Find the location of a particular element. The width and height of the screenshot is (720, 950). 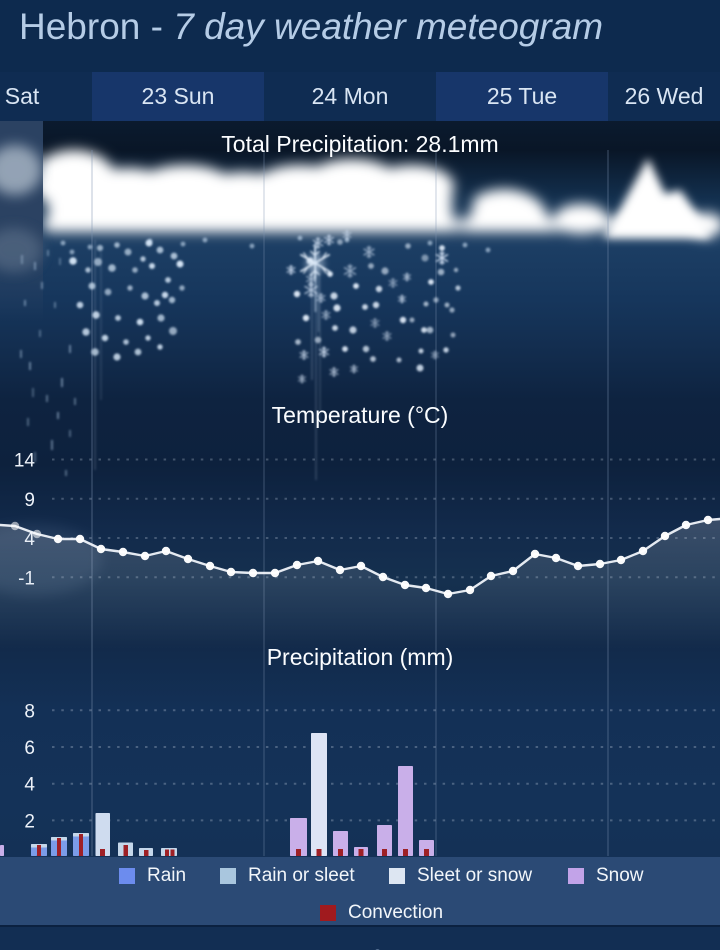

svg-text: 9 is located at coordinates (29, 500).